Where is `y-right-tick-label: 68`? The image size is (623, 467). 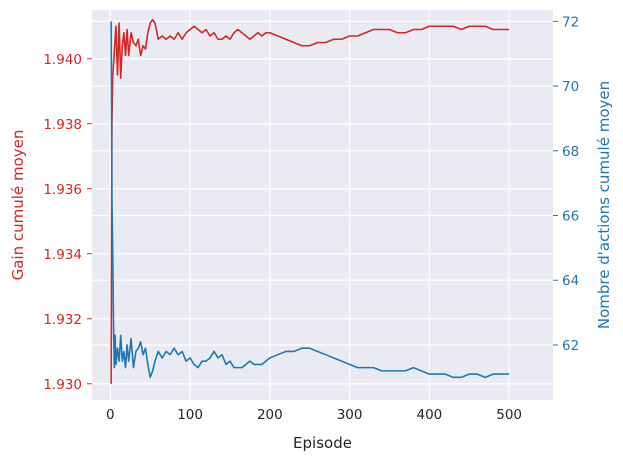
y-right-tick-label: 68 is located at coordinates (570, 152).